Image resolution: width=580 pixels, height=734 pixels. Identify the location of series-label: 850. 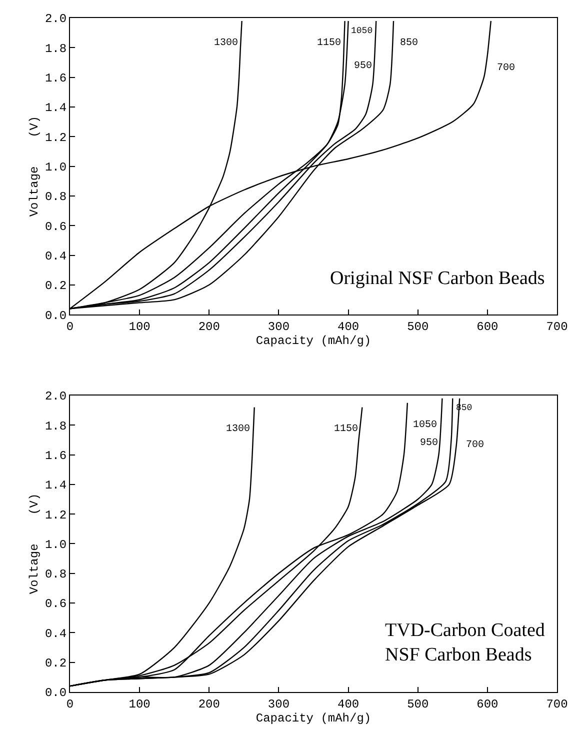
(409, 43).